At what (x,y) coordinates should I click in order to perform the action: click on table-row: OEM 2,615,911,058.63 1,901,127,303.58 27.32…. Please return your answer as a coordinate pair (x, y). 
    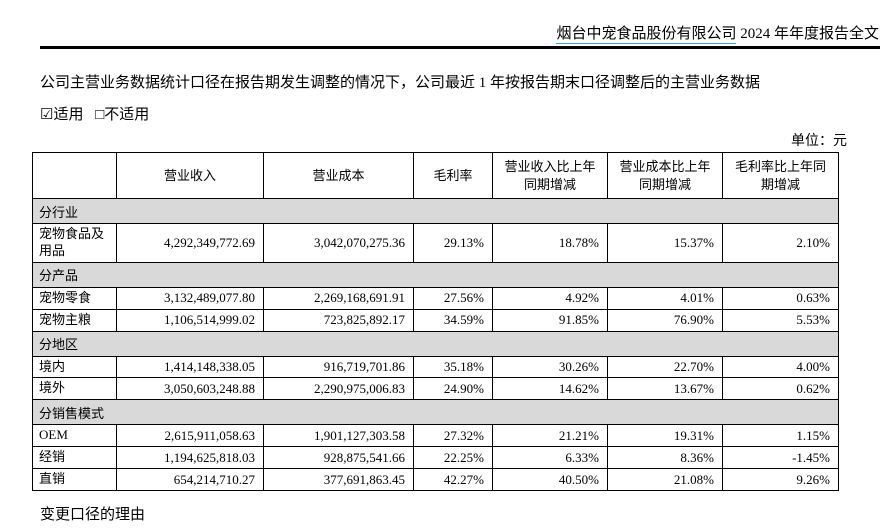
    Looking at the image, I should click on (435, 436).